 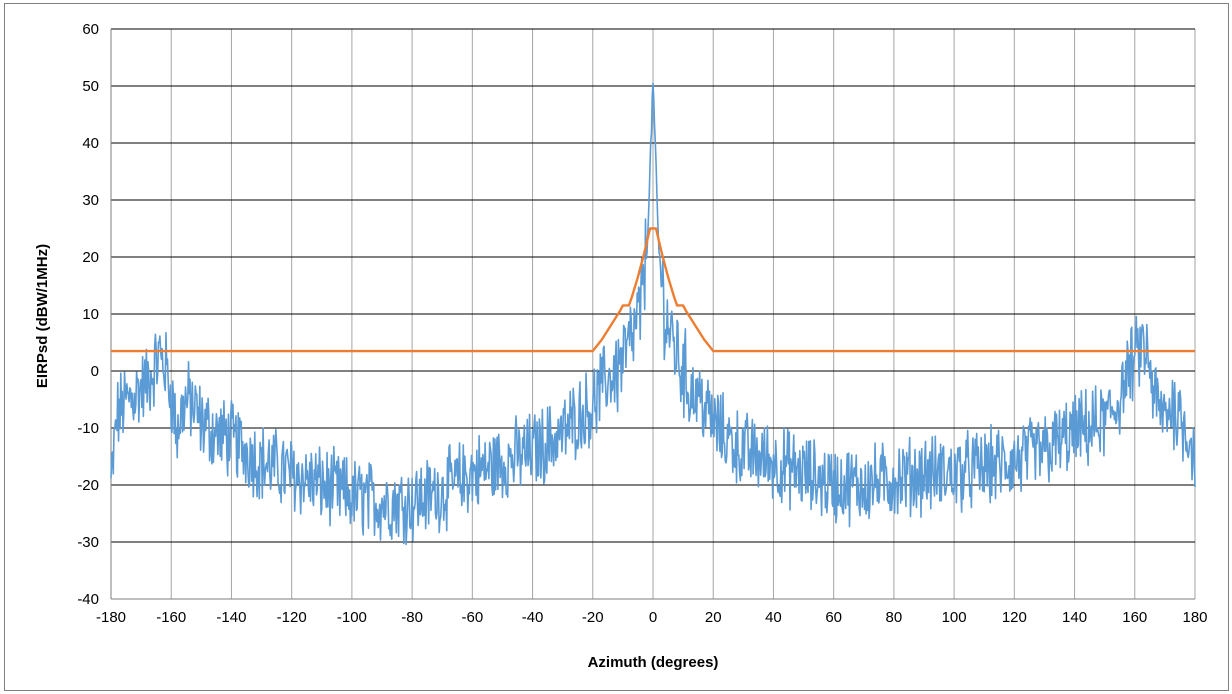 I want to click on x-tick-label: 120, so click(x=1014, y=617).